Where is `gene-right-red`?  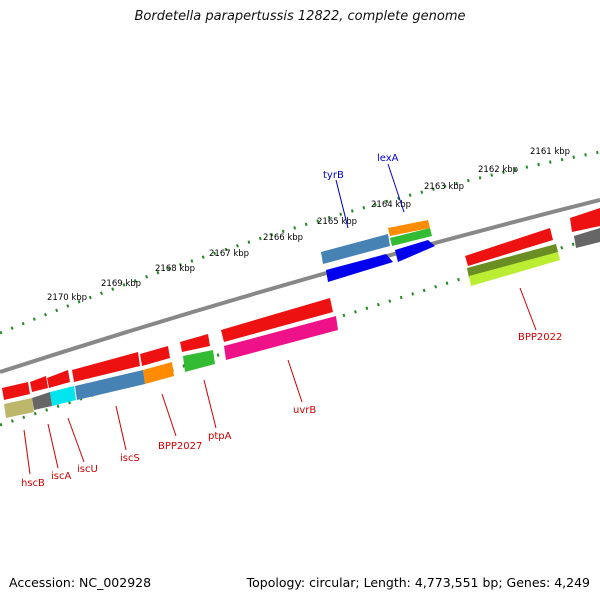
gene-right-red is located at coordinates (585, 220).